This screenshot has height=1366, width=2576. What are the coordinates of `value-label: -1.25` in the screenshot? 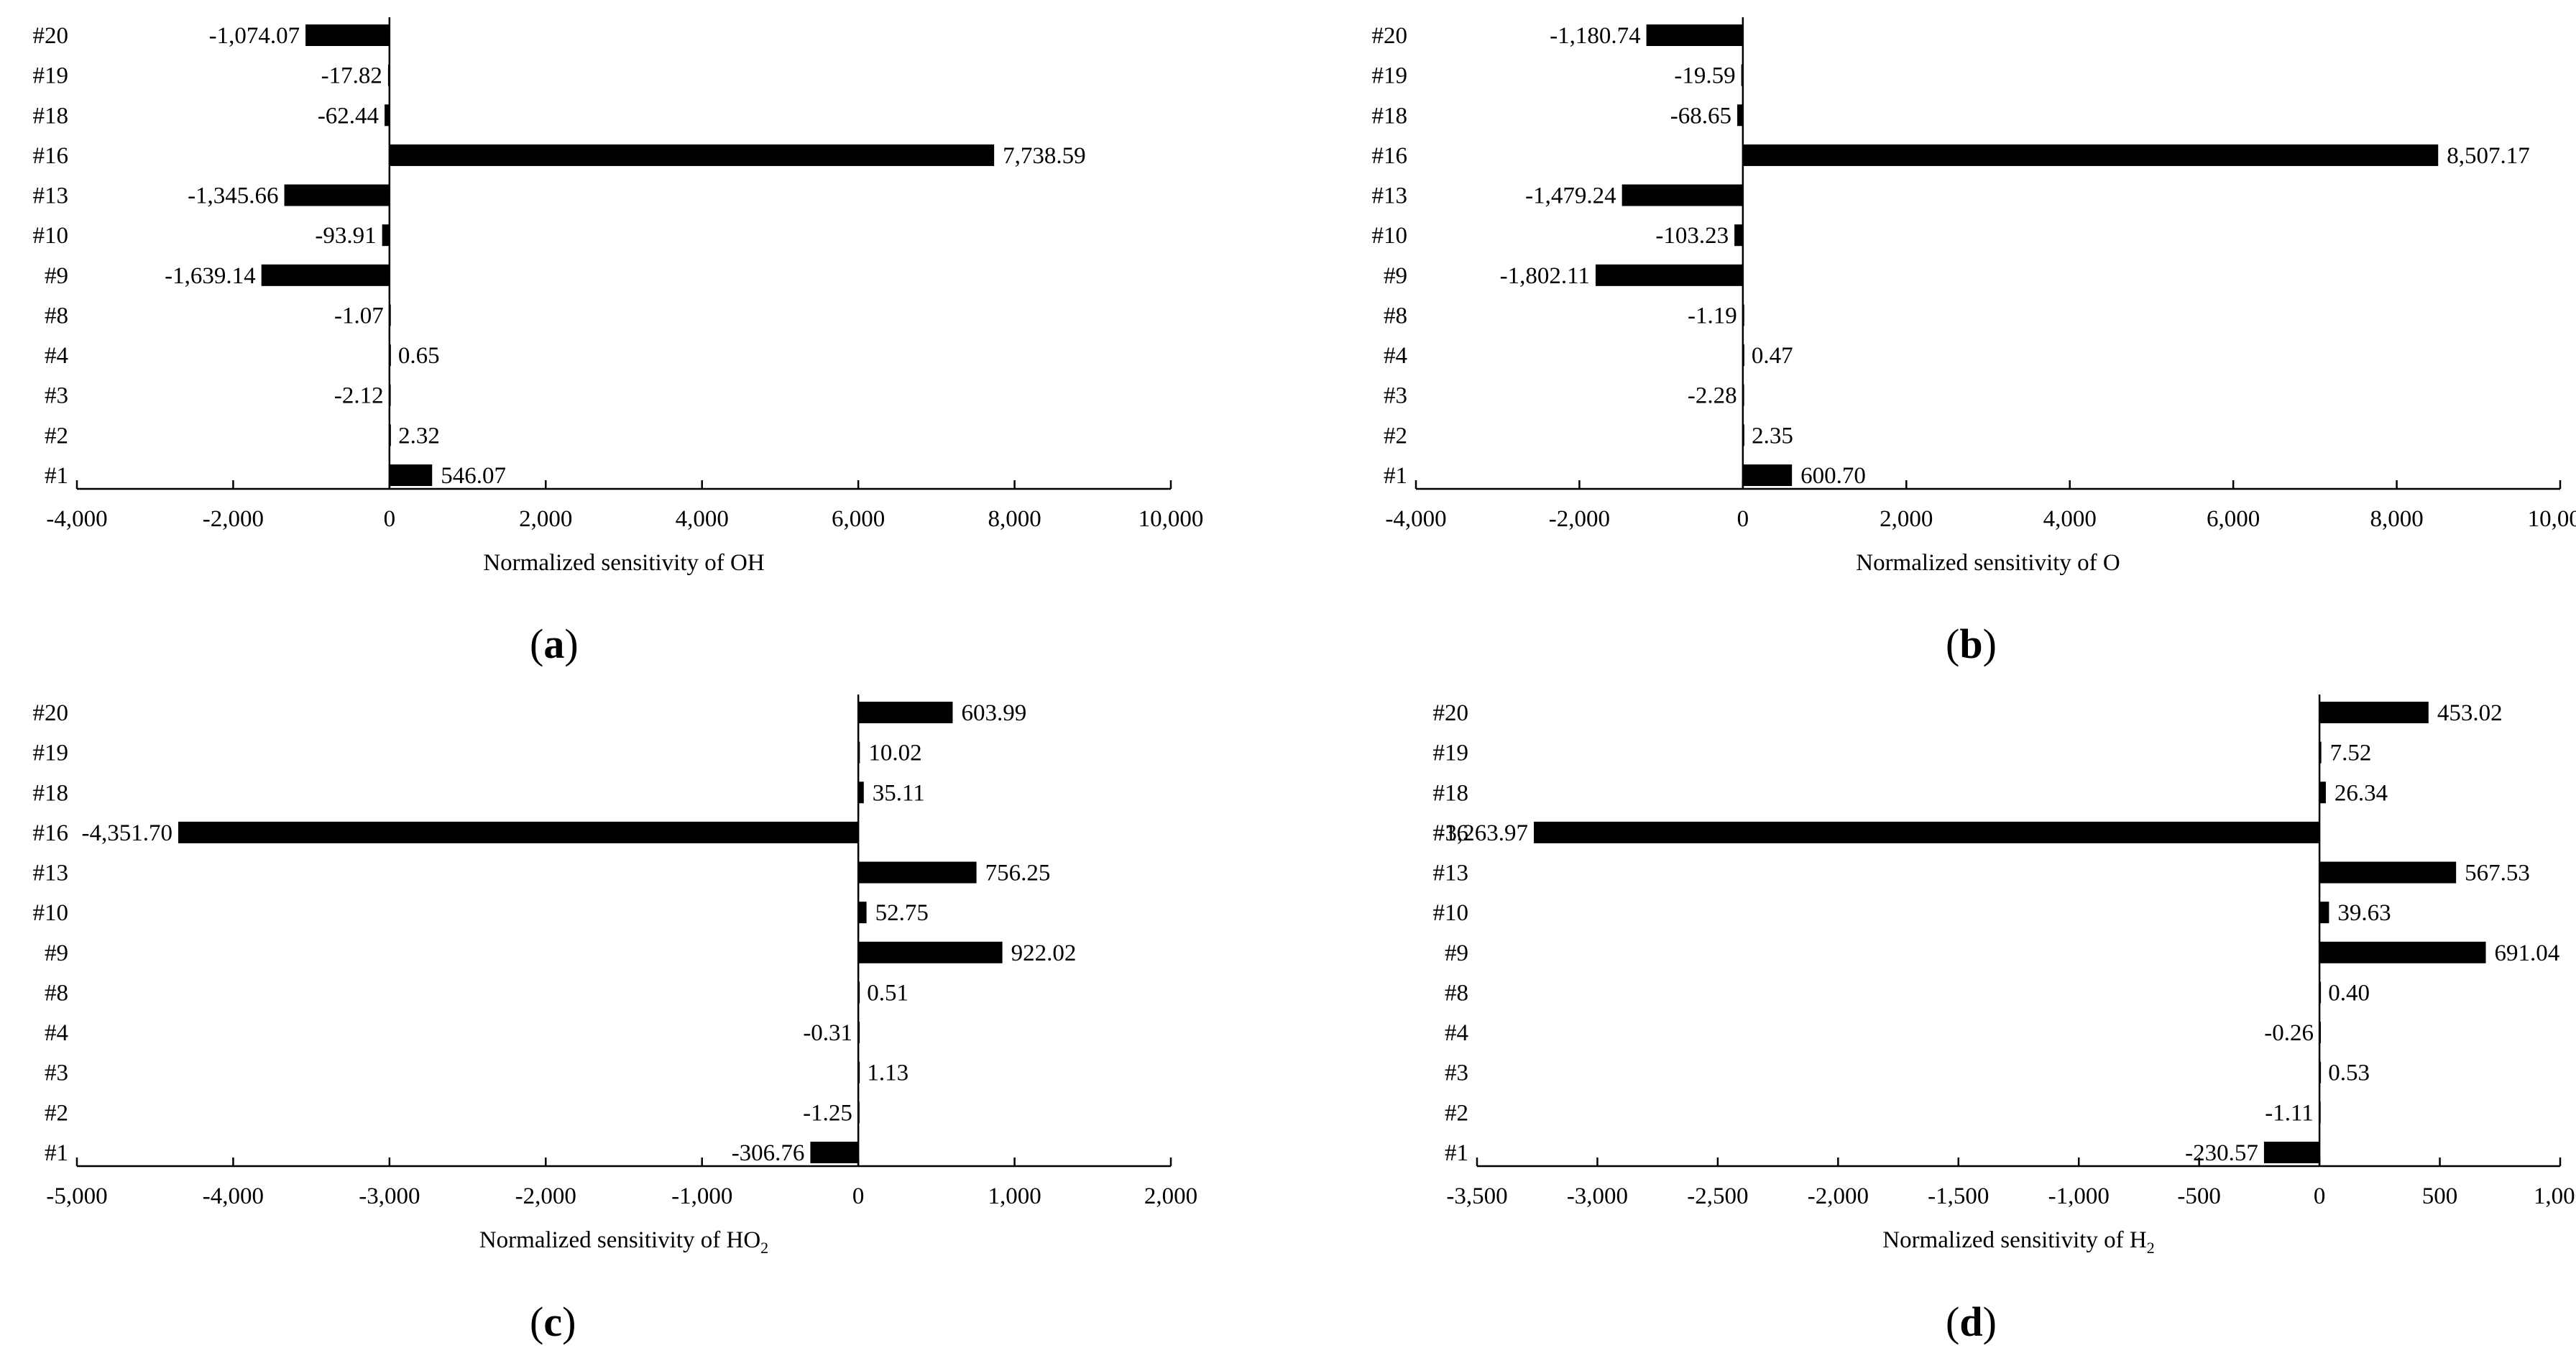 It's located at (827, 1113).